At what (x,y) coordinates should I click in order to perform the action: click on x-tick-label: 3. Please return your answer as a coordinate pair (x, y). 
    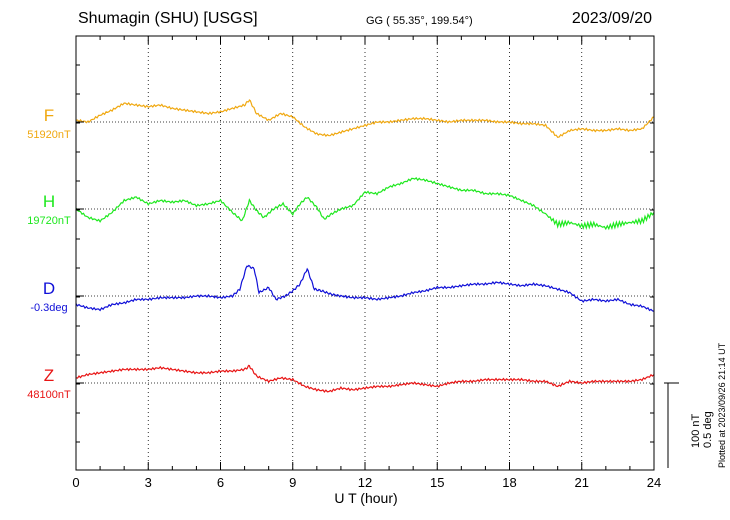
    Looking at the image, I should click on (148, 482).